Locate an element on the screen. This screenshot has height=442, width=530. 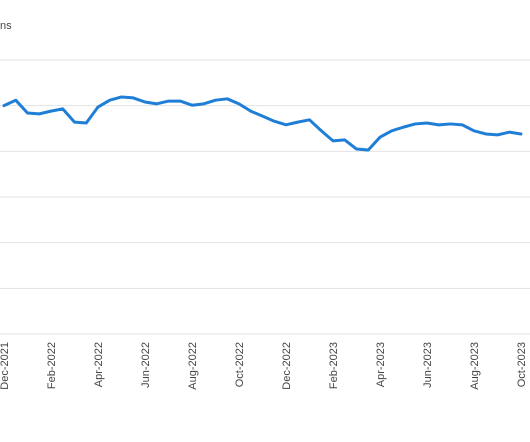
x-tick-label: Oct-2023 is located at coordinates (522, 364).